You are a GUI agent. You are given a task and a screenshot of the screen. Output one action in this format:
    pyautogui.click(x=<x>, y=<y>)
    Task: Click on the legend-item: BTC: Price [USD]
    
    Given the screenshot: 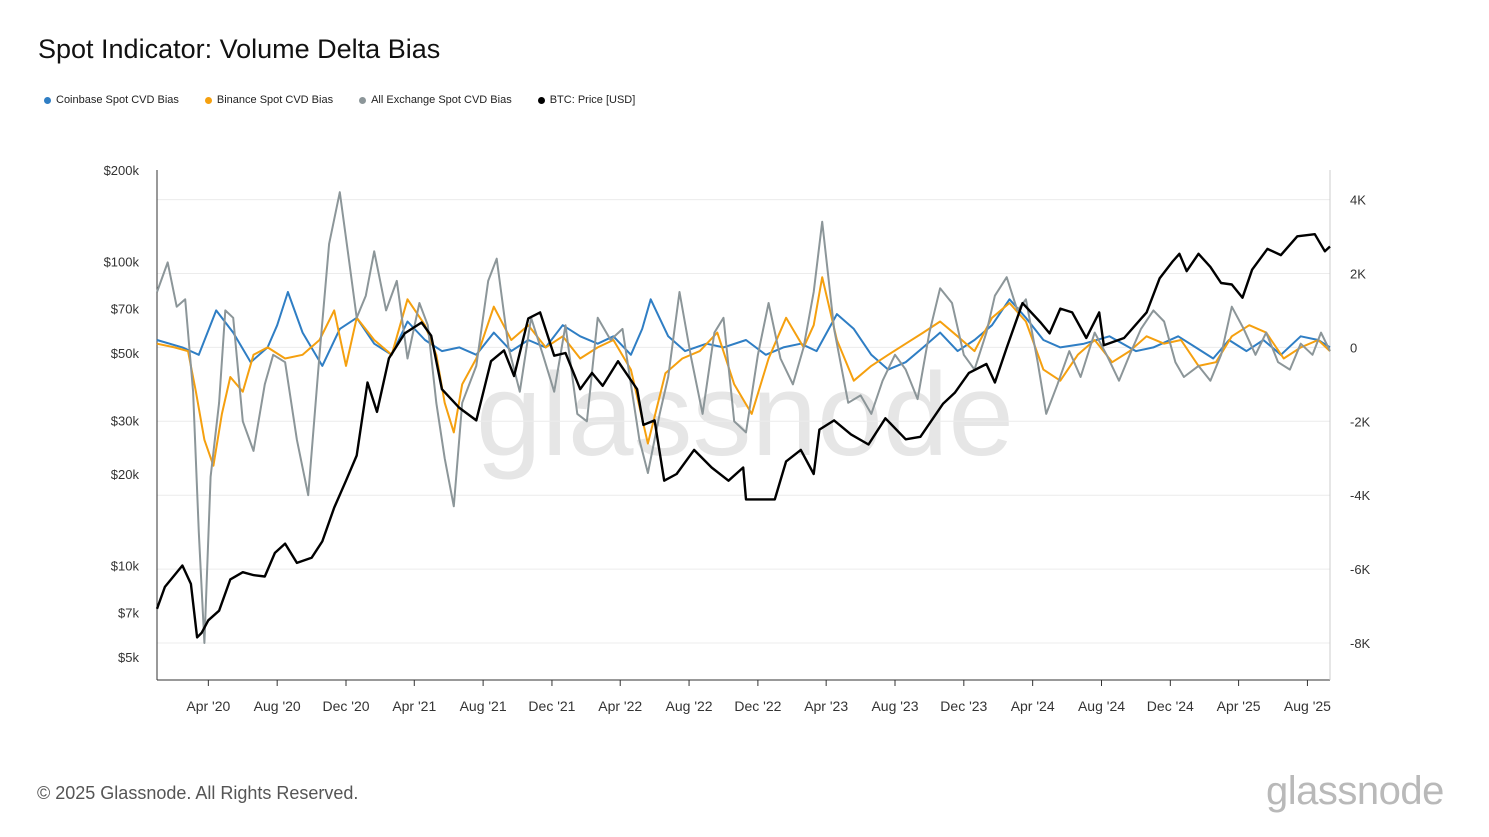 What is the action you would take?
    pyautogui.click(x=586, y=100)
    